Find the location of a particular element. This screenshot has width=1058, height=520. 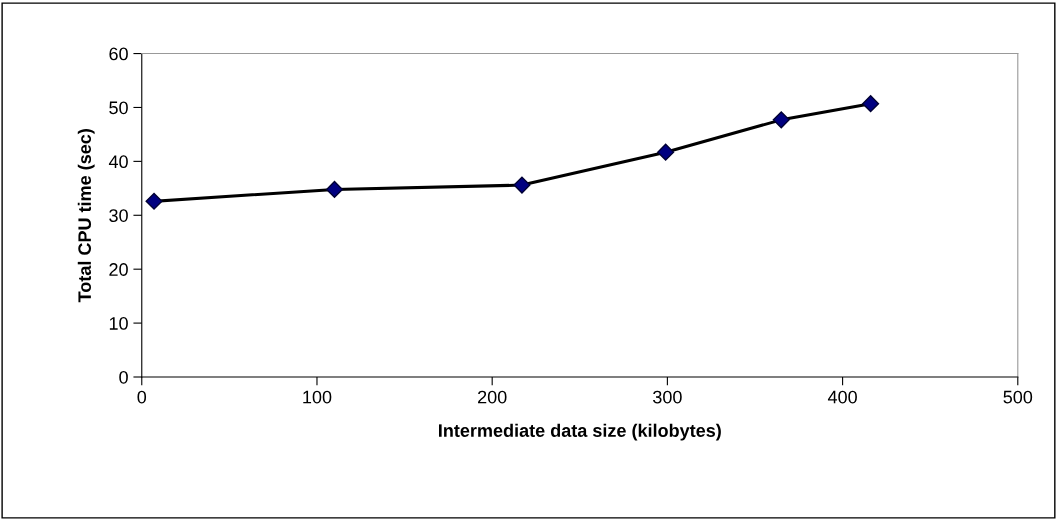

x-tick-label: 0 is located at coordinates (142, 397).